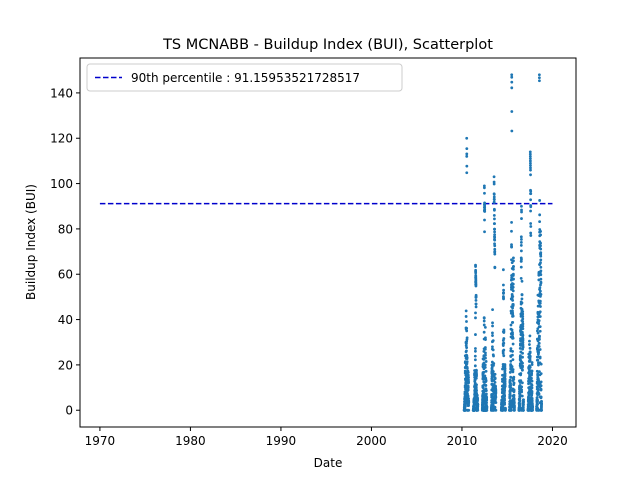  What do you see at coordinates (61, 93) in the screenshot?
I see `y-tick-label: 140` at bounding box center [61, 93].